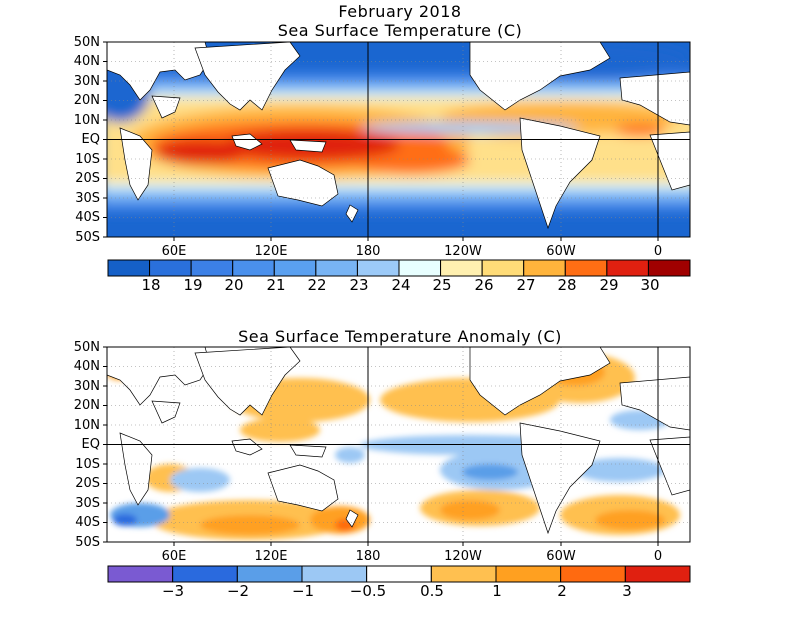 The height and width of the screenshot is (618, 800). I want to click on sst-colorbar-label: 19, so click(193, 285).